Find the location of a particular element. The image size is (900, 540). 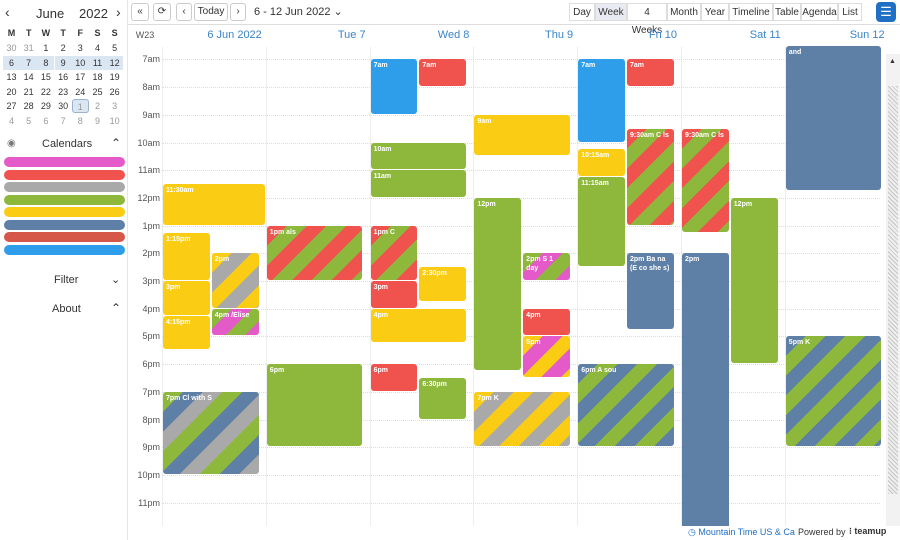

about-section-header: About ⌃ is located at coordinates (64, 311).